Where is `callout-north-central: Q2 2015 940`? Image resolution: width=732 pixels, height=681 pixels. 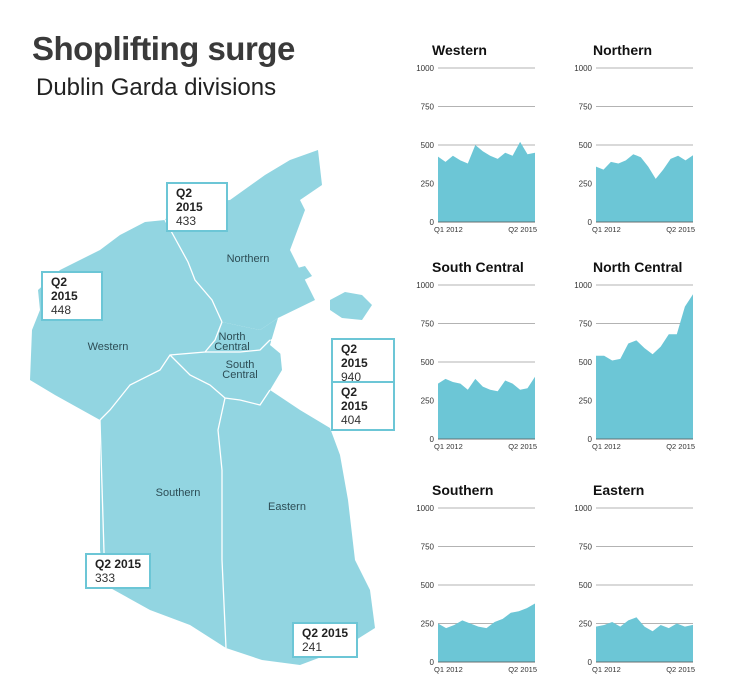
callout-north-central: Q2 2015 940 is located at coordinates (363, 363).